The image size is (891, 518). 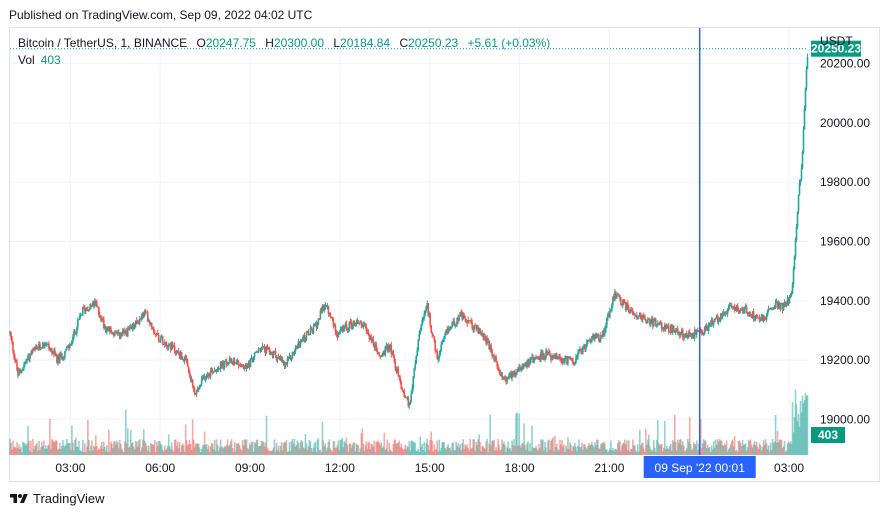 What do you see at coordinates (69, 498) in the screenshot?
I see `brand-name: TradingView` at bounding box center [69, 498].